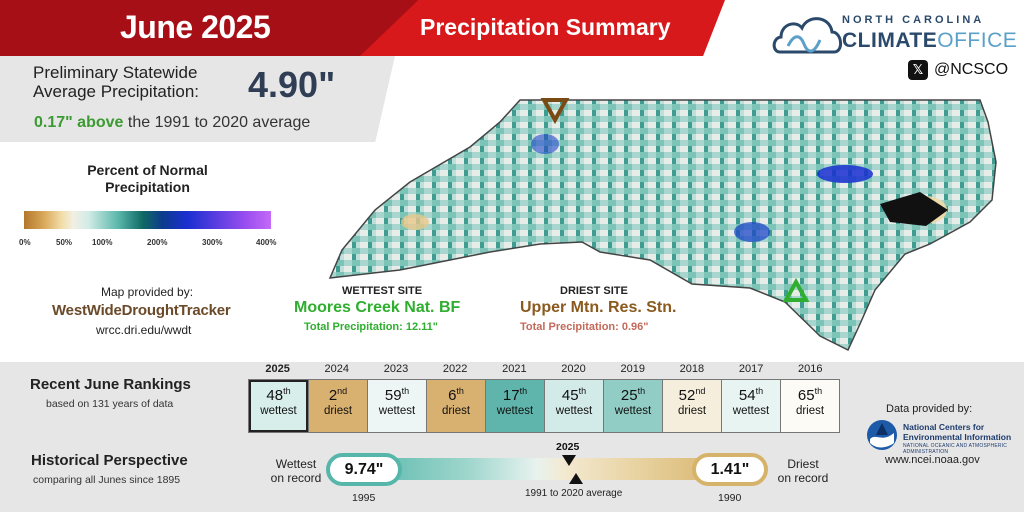 The height and width of the screenshot is (512, 1024). I want to click on map-credit-label: Map provided by:, so click(147, 292).